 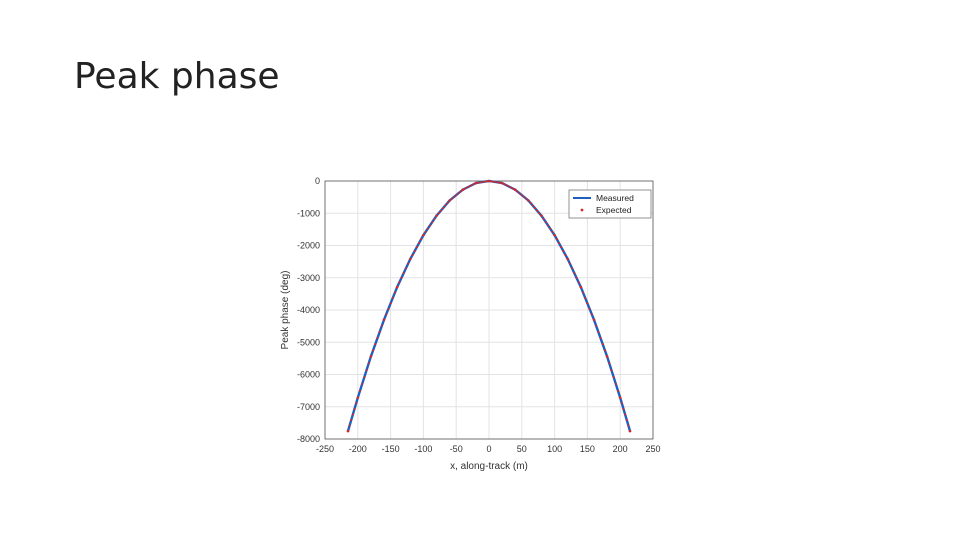 I want to click on legend-expected-swatch, so click(x=582, y=210).